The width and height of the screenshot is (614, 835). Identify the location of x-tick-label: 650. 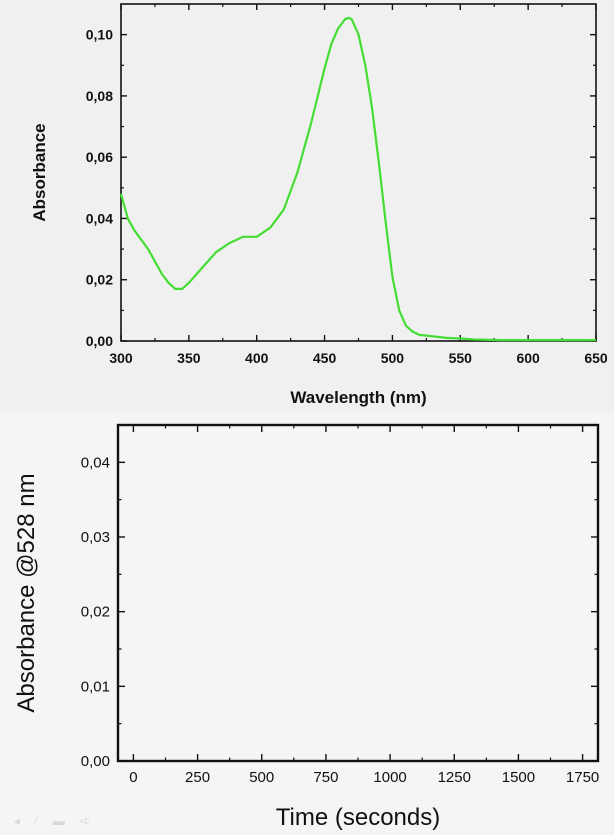
(596, 358).